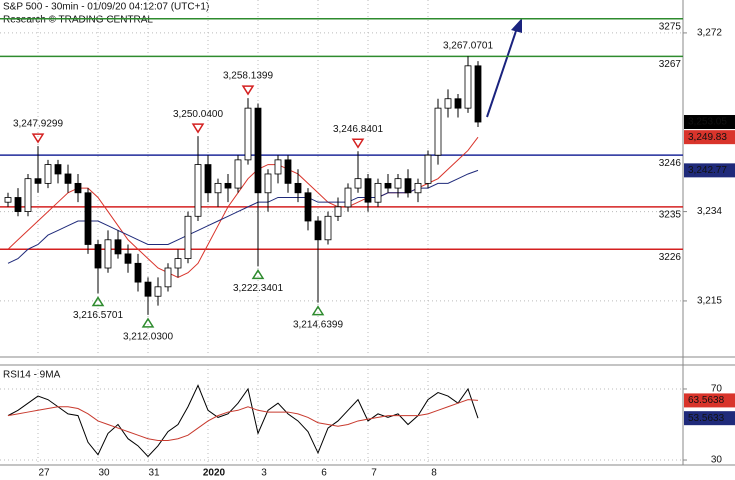 Image resolution: width=735 pixels, height=480 pixels. What do you see at coordinates (248, 76) in the screenshot?
I see `annotation-label: 3,258.1399` at bounding box center [248, 76].